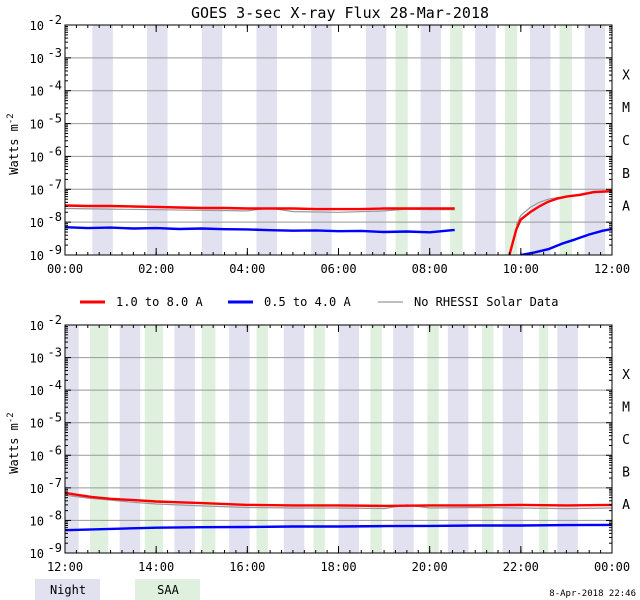 This screenshot has height=600, width=640. What do you see at coordinates (307, 302) in the screenshot?
I see `legend-label: 0.5 to 4.0 A` at bounding box center [307, 302].